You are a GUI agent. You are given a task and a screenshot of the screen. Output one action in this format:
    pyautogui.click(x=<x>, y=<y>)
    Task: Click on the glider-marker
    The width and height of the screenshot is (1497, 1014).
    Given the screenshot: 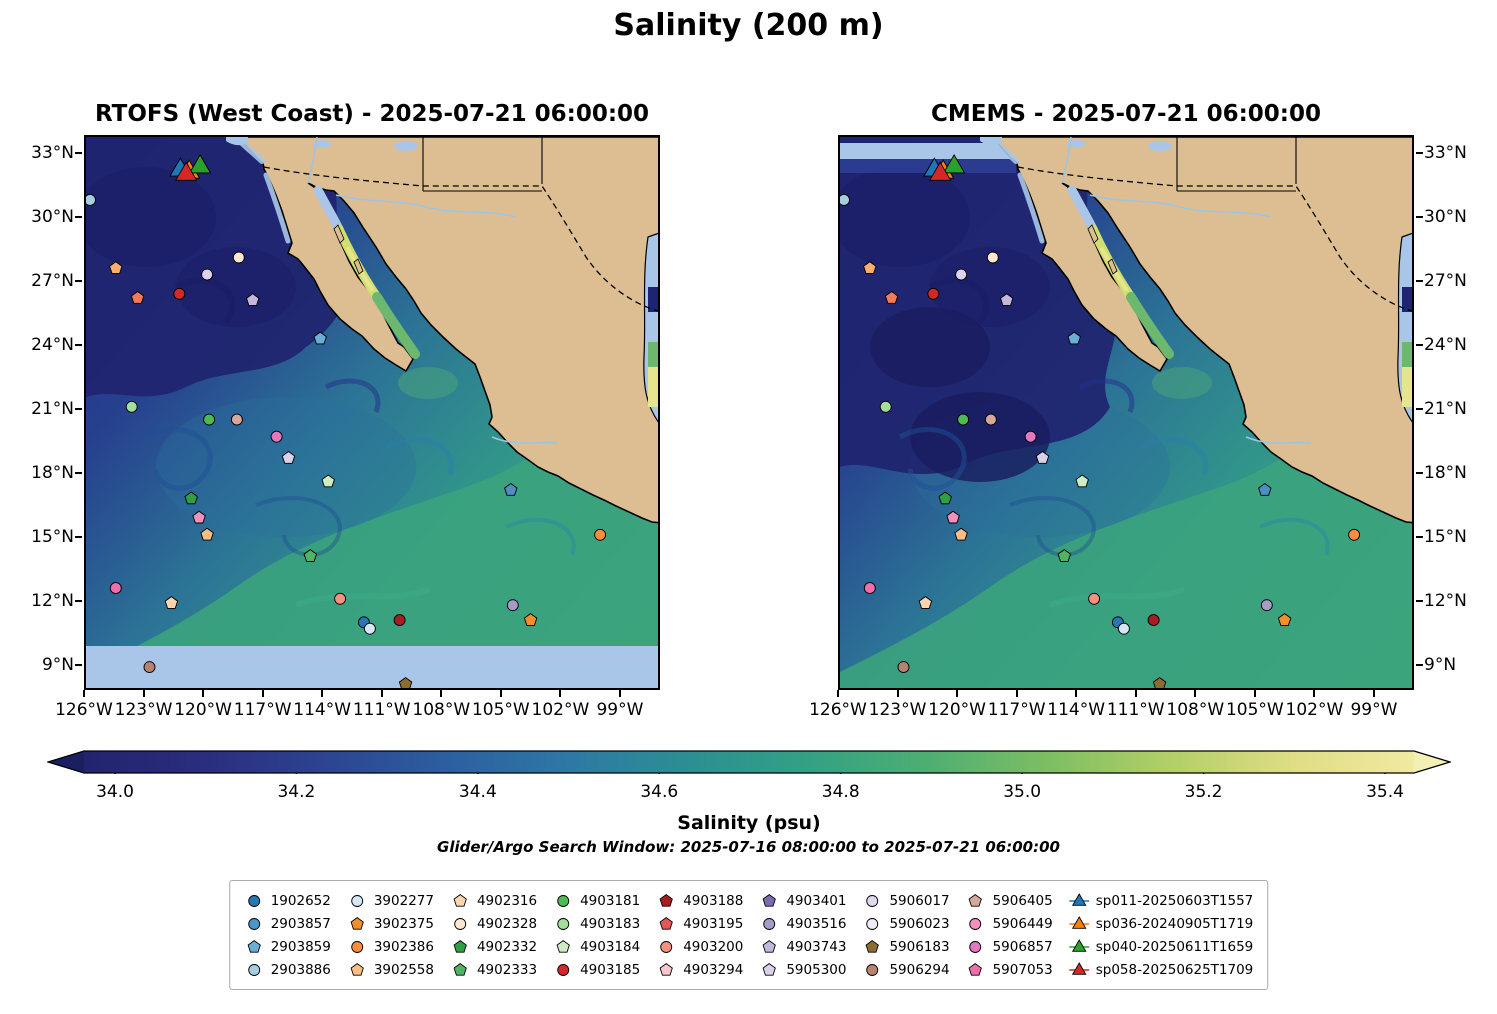 What is the action you would take?
    pyautogui.click(x=200, y=164)
    